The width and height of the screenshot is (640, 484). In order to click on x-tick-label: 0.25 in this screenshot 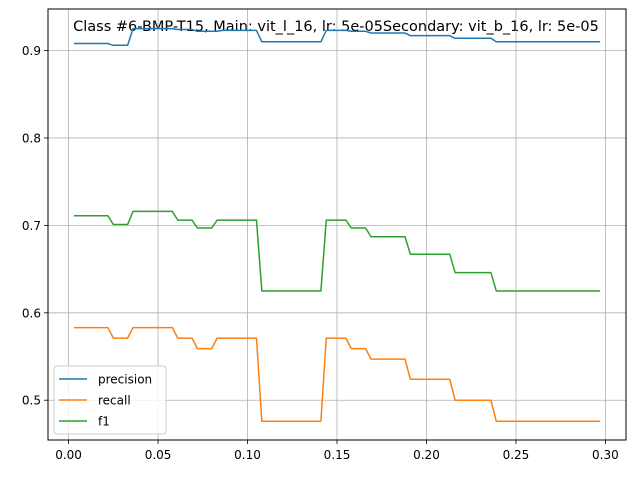, I will do `click(516, 455)`.